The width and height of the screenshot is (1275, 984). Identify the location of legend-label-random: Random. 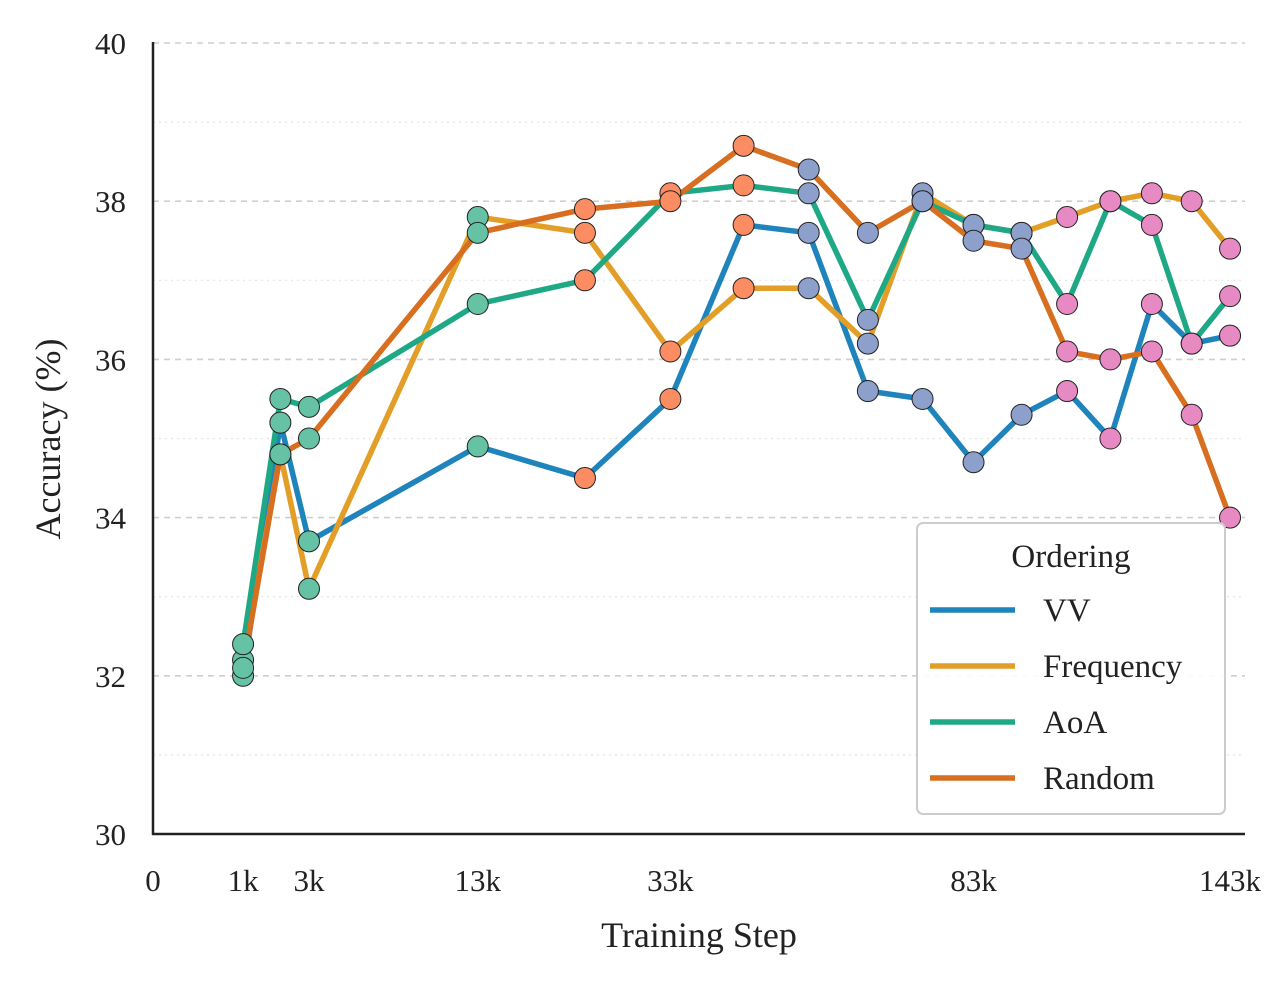
(1099, 779).